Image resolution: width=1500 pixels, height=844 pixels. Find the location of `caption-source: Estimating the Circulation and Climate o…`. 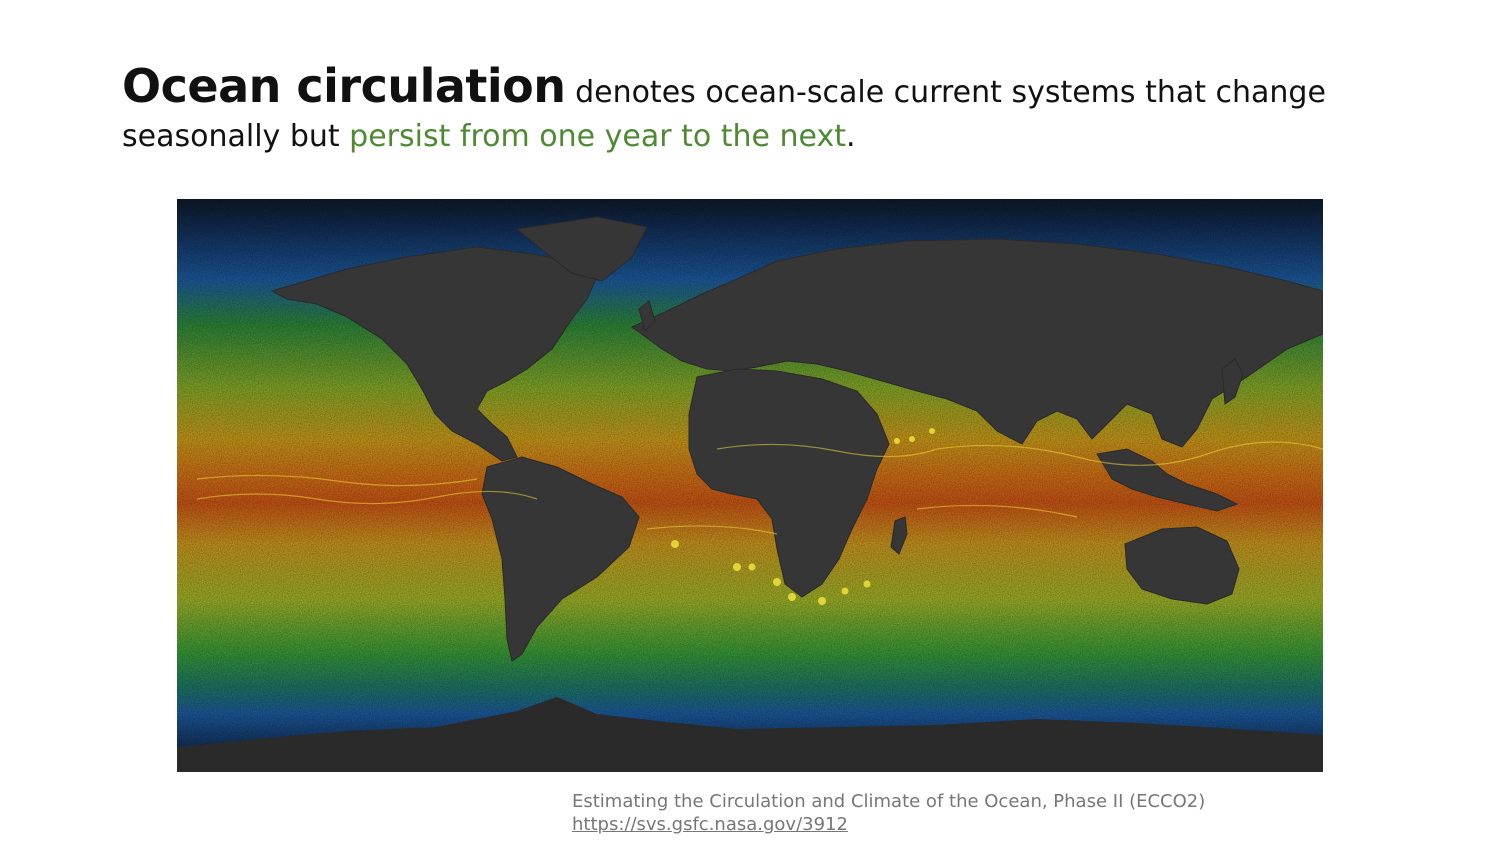

caption-source: Estimating the Circulation and Climate o… is located at coordinates (889, 801).